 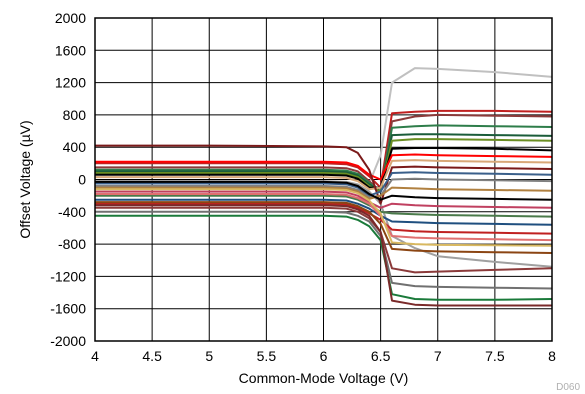 I want to click on x-axis-title: Common-Mode Voltage (V), so click(x=324, y=378).